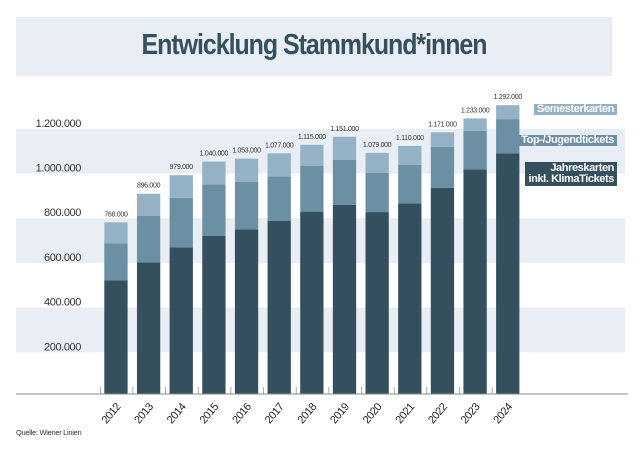  I want to click on chart-title: Entwicklung Stammkund*innen, so click(314, 45).